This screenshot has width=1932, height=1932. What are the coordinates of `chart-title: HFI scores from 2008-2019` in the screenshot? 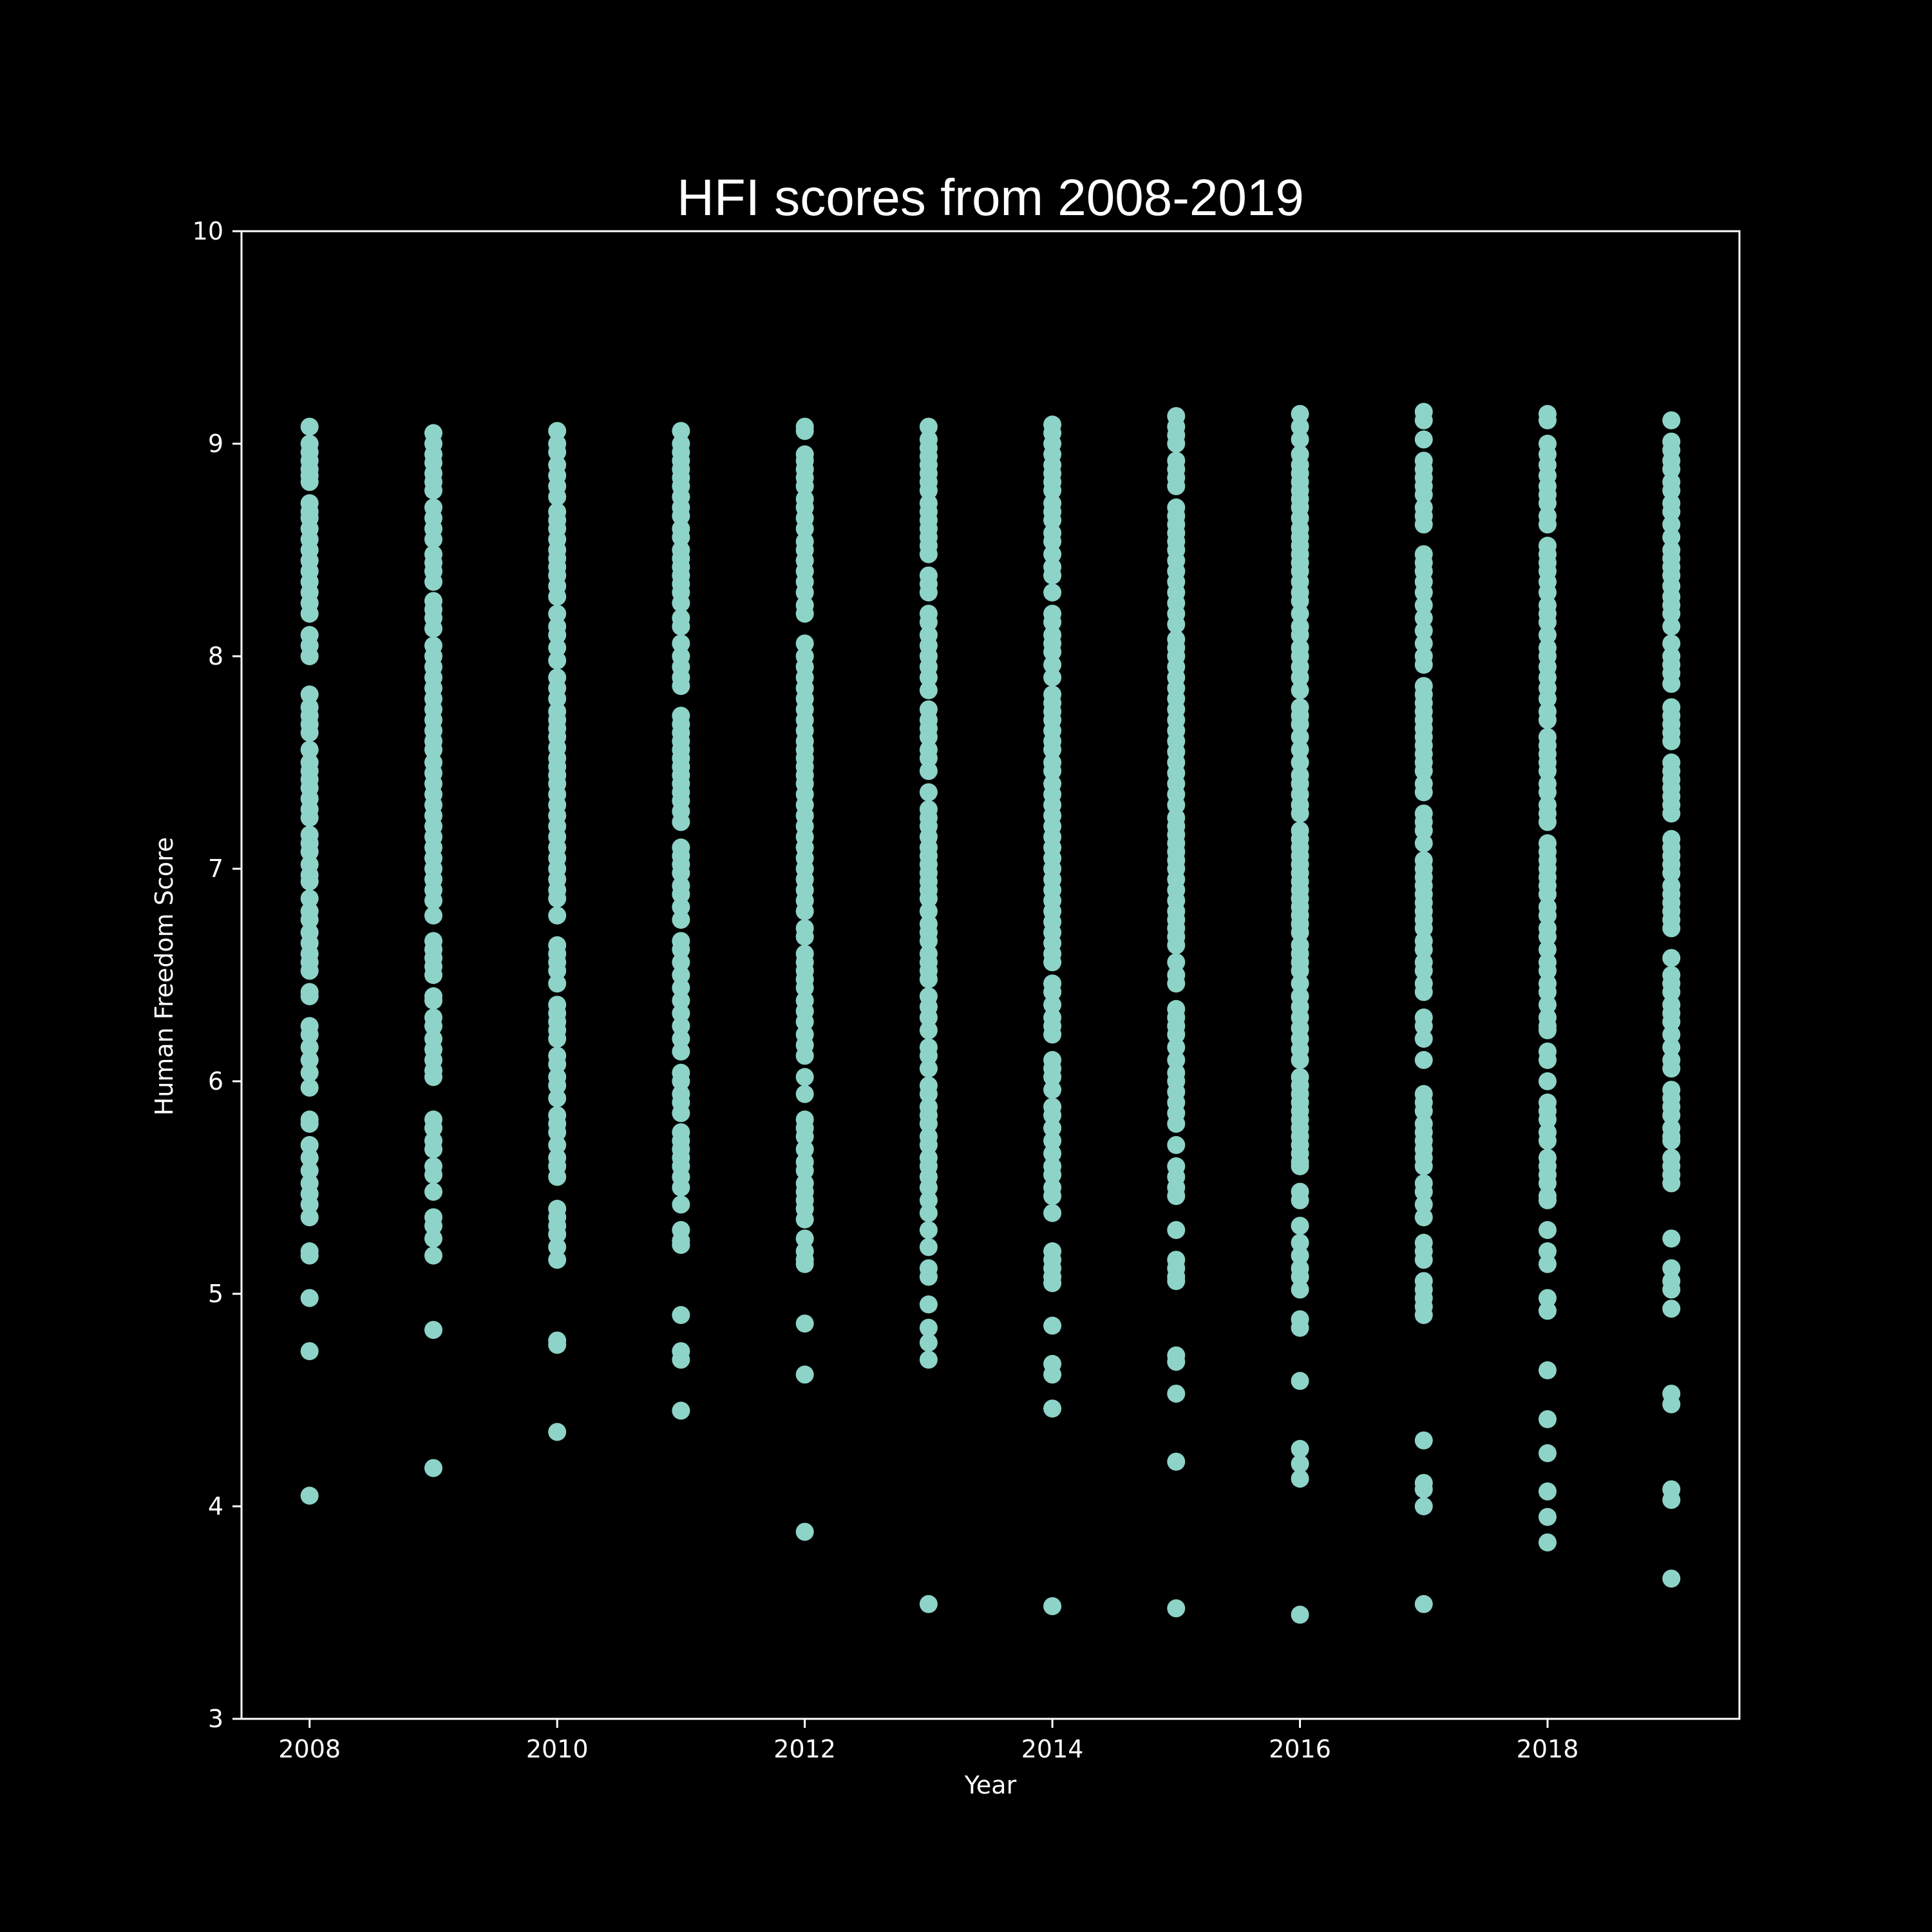 It's located at (990, 198).